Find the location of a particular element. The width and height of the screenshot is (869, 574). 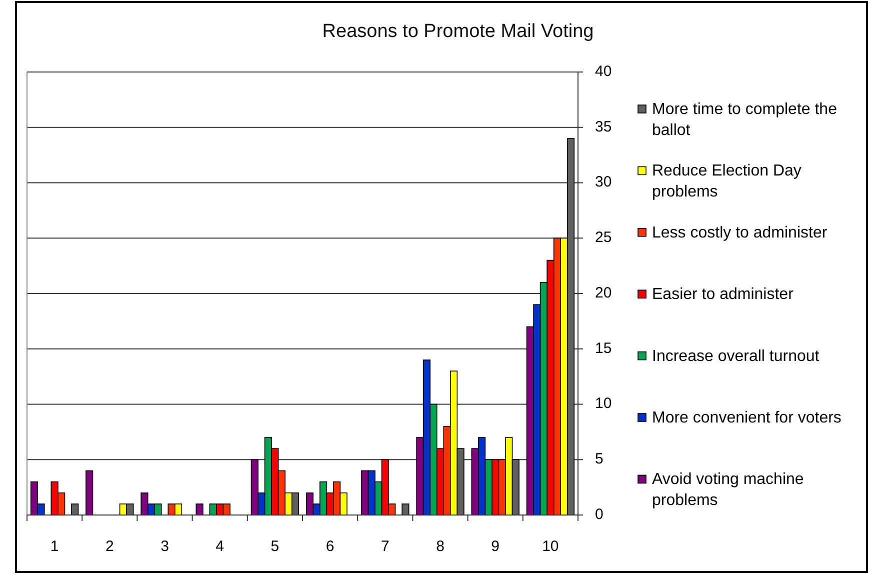

x-tick-label: 10 is located at coordinates (550, 546).